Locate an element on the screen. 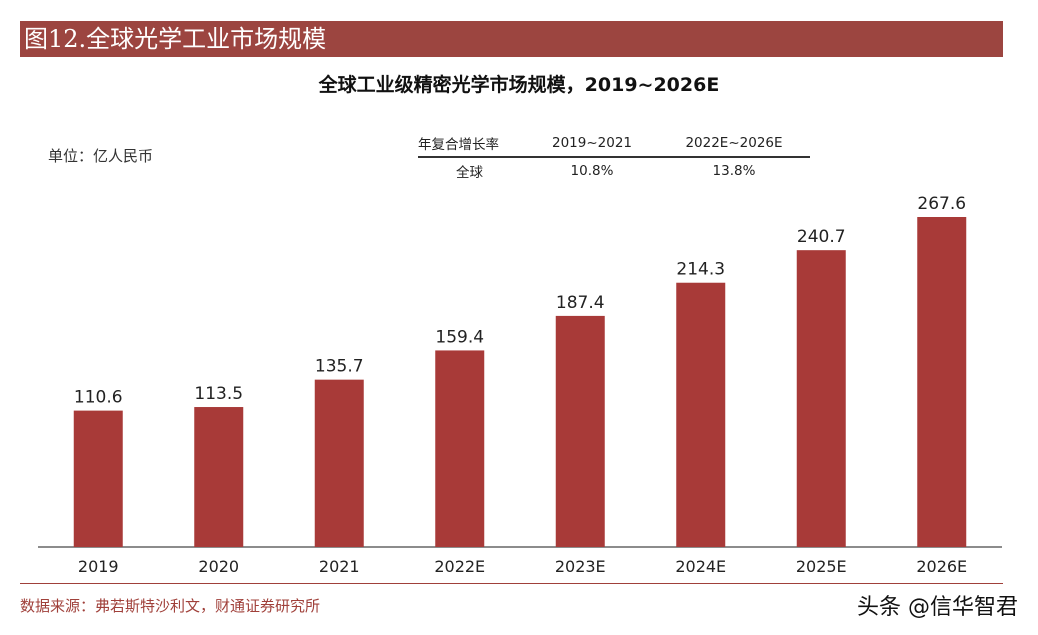  data-label-2021: 135.7 is located at coordinates (339, 367).